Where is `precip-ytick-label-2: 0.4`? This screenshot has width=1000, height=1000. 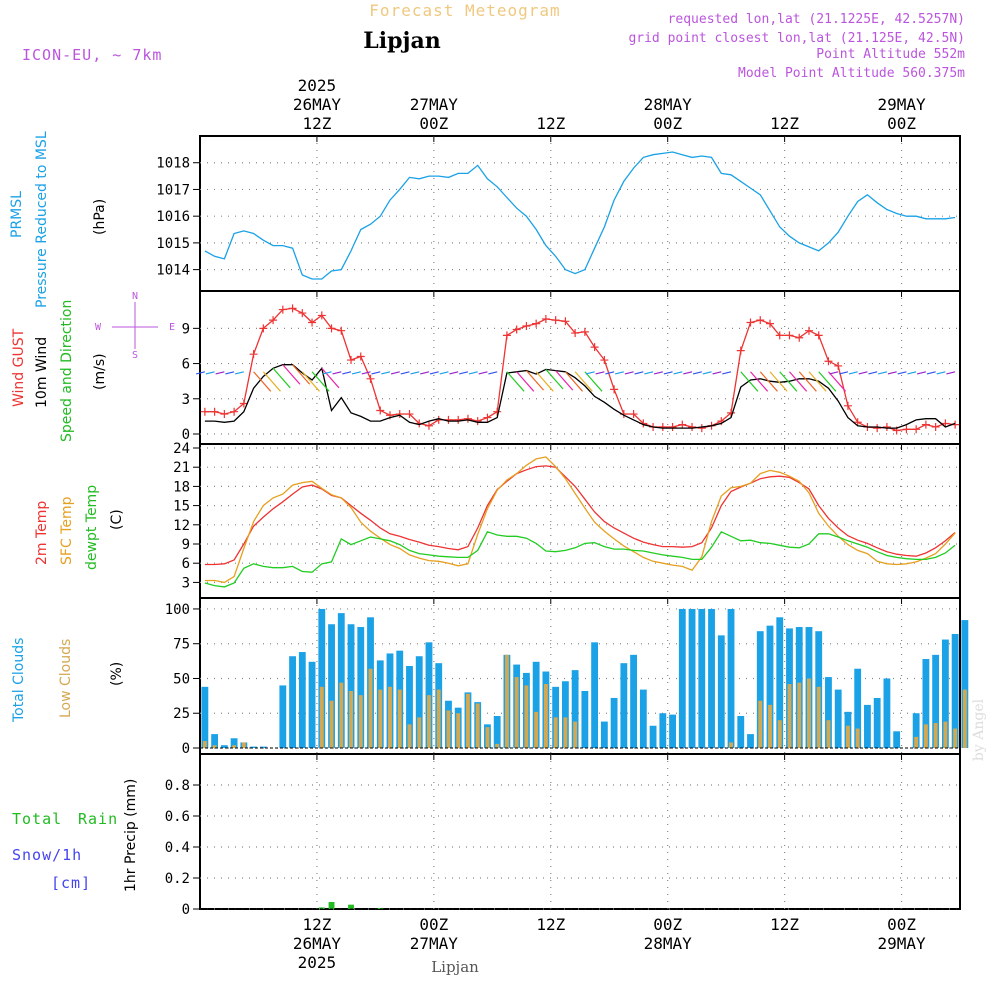
precip-ytick-label-2: 0.4 is located at coordinates (177, 848).